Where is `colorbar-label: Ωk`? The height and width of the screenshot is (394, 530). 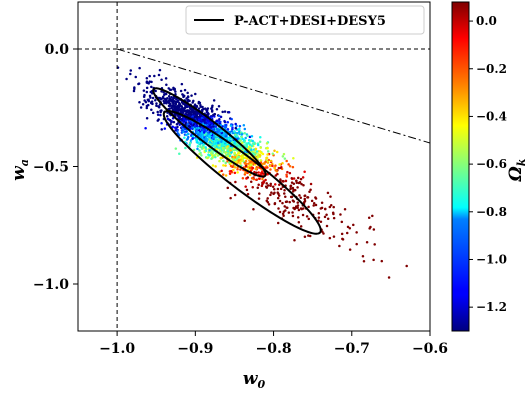 colorbar-label: Ωk is located at coordinates (517, 170).